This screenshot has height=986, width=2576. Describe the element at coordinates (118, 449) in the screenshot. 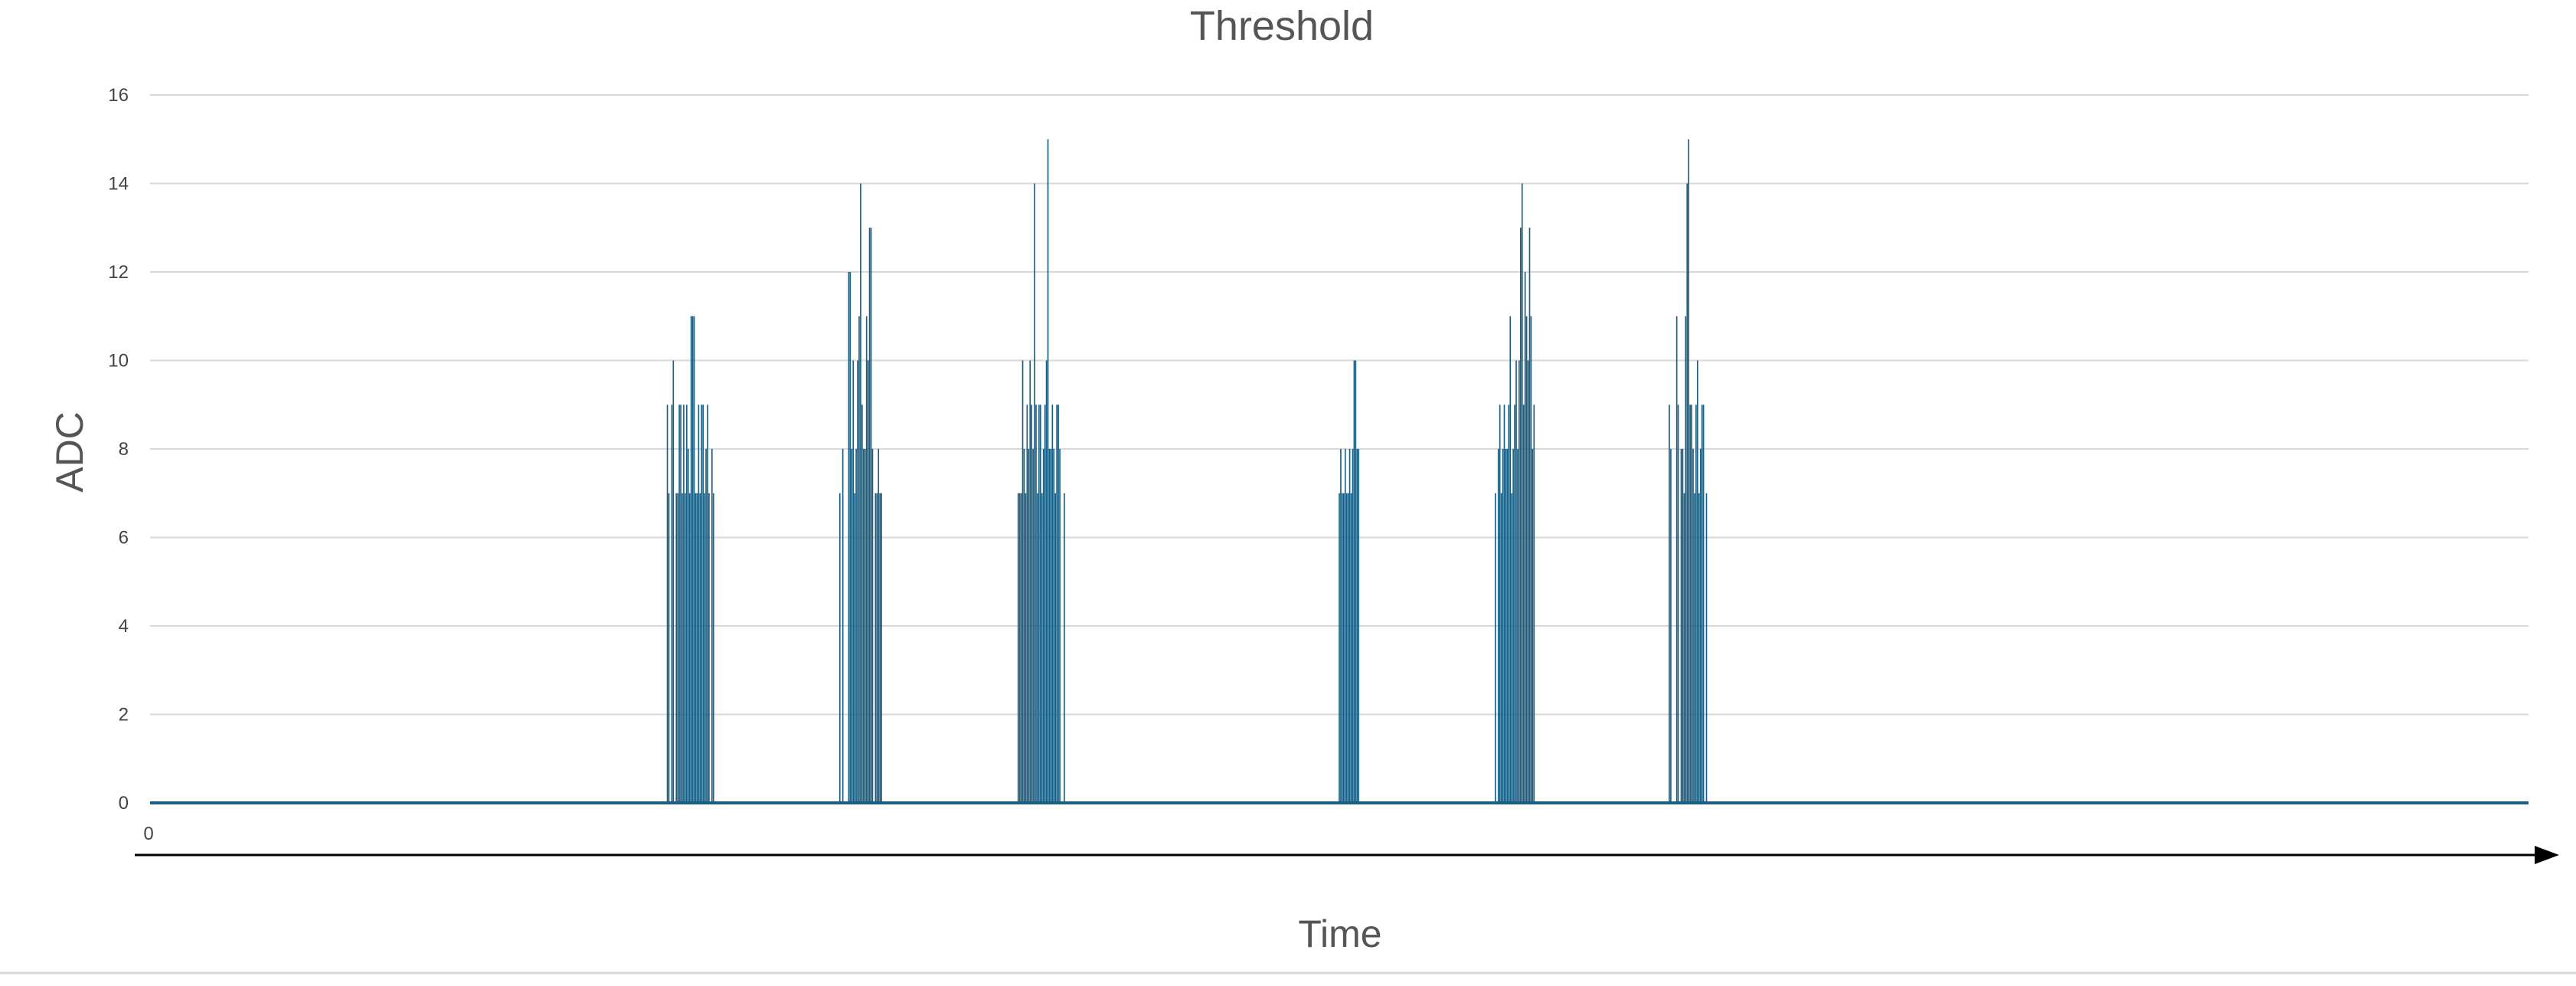

I see `y-axis-ticks: 0 2 4 6 8 10 12 14 16` at that location.